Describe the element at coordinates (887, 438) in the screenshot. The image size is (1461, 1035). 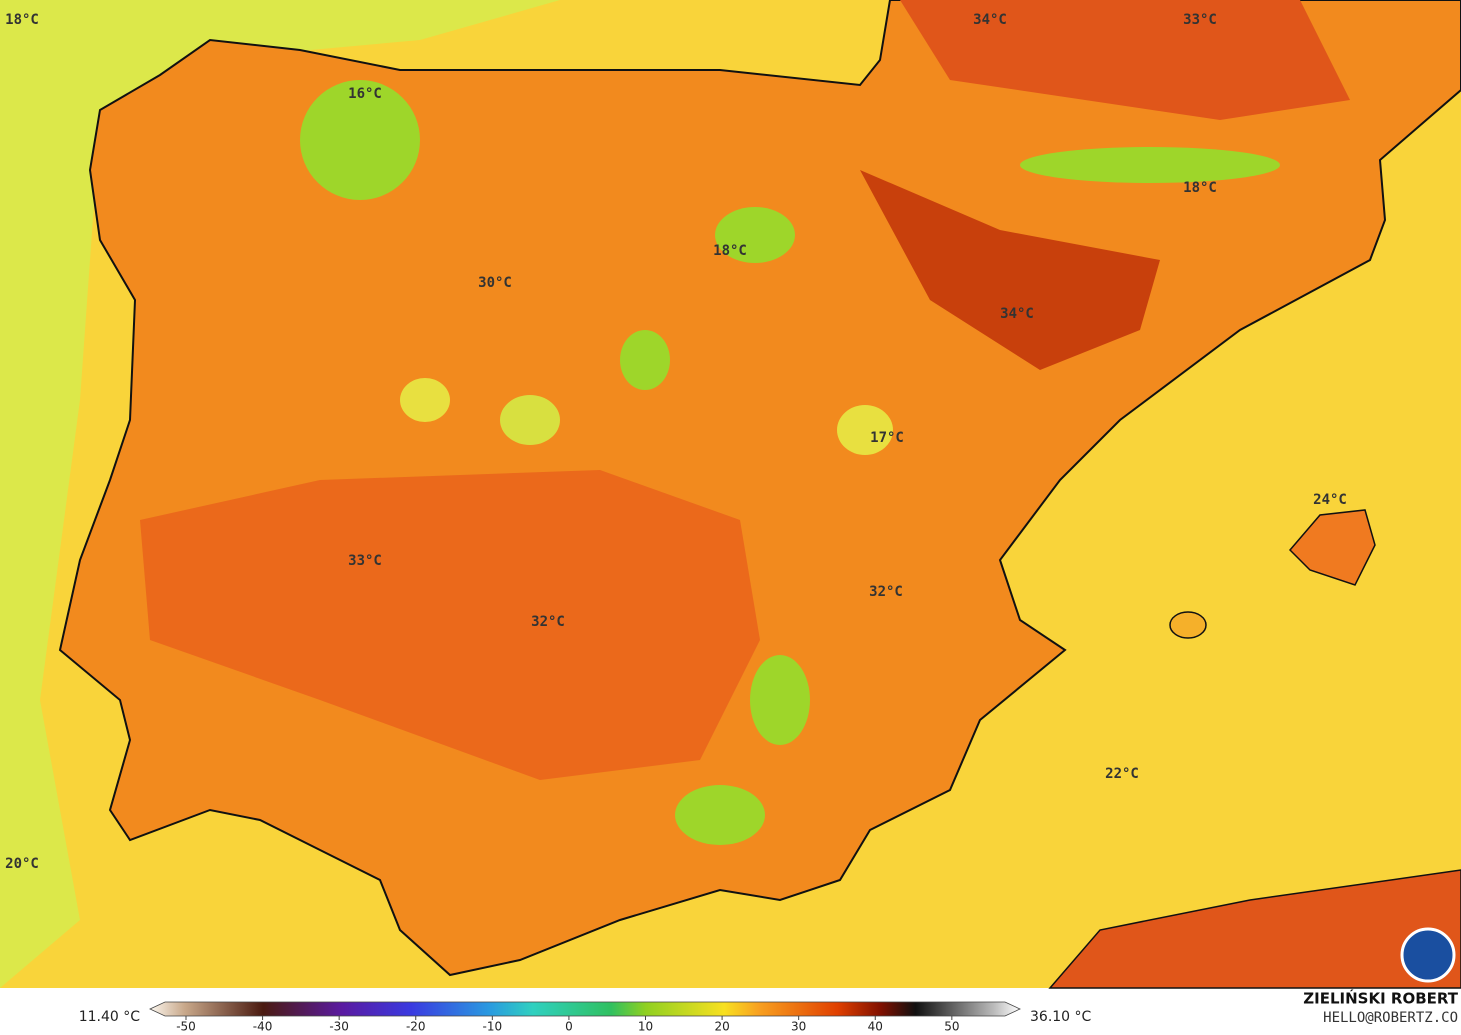
I see `temp-label: 17°C` at that location.